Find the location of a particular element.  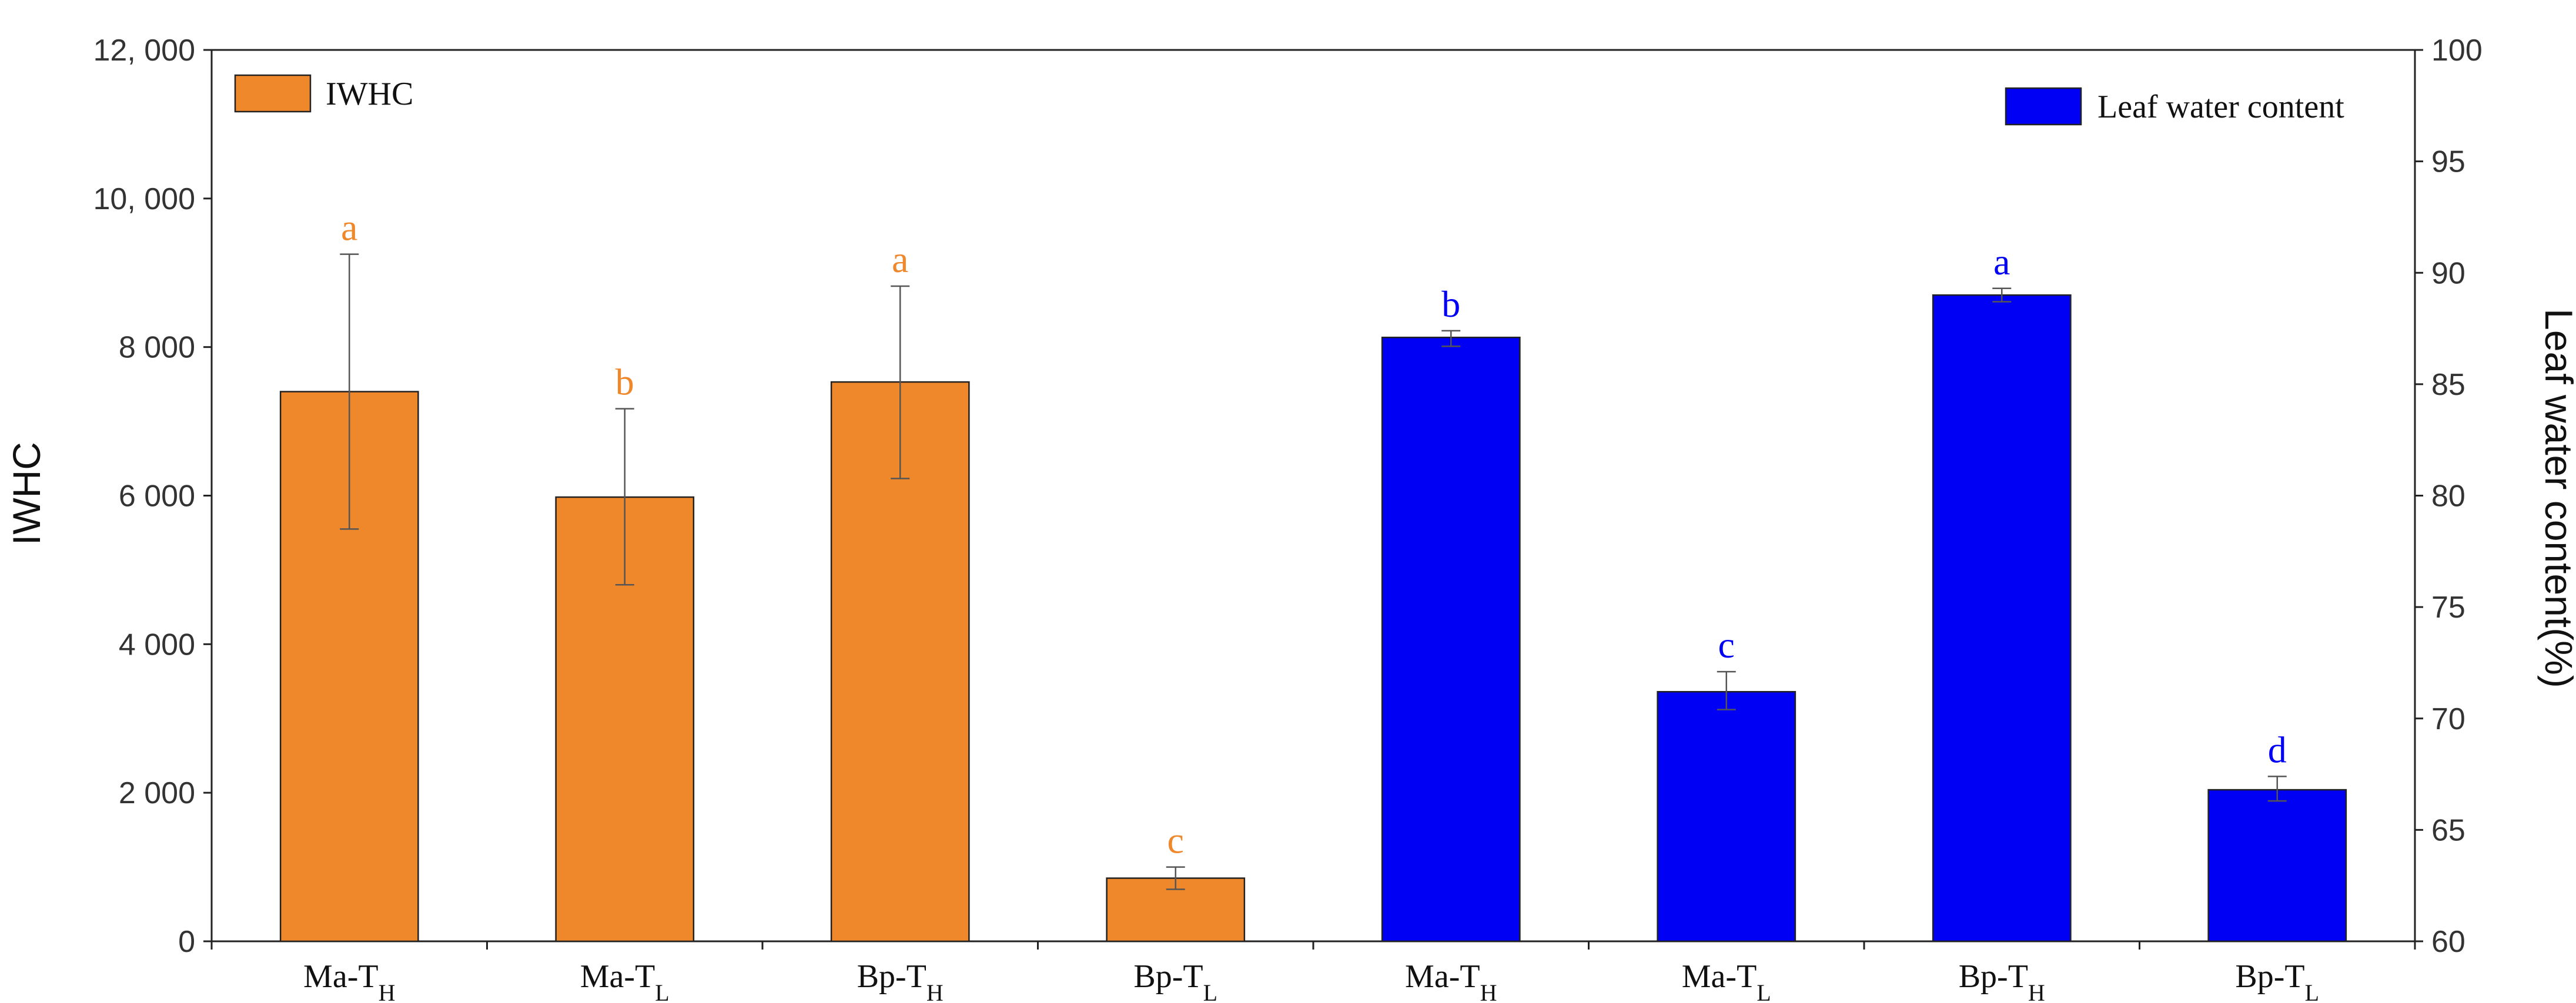

right-axis-tick-label: 85 is located at coordinates (2448, 385).